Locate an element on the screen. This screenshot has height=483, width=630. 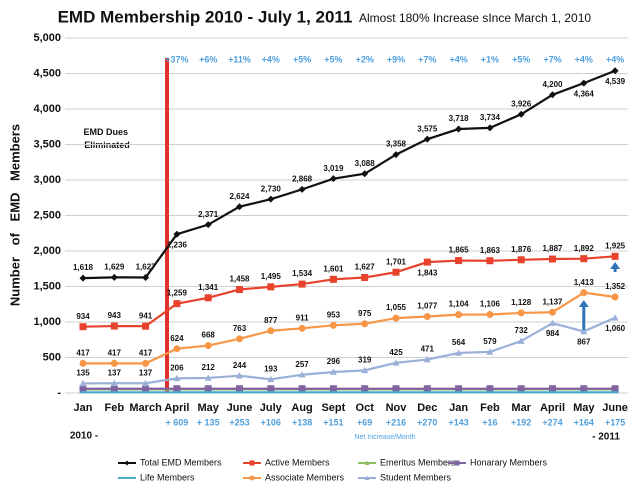
data-label: 579 is located at coordinates (490, 341).